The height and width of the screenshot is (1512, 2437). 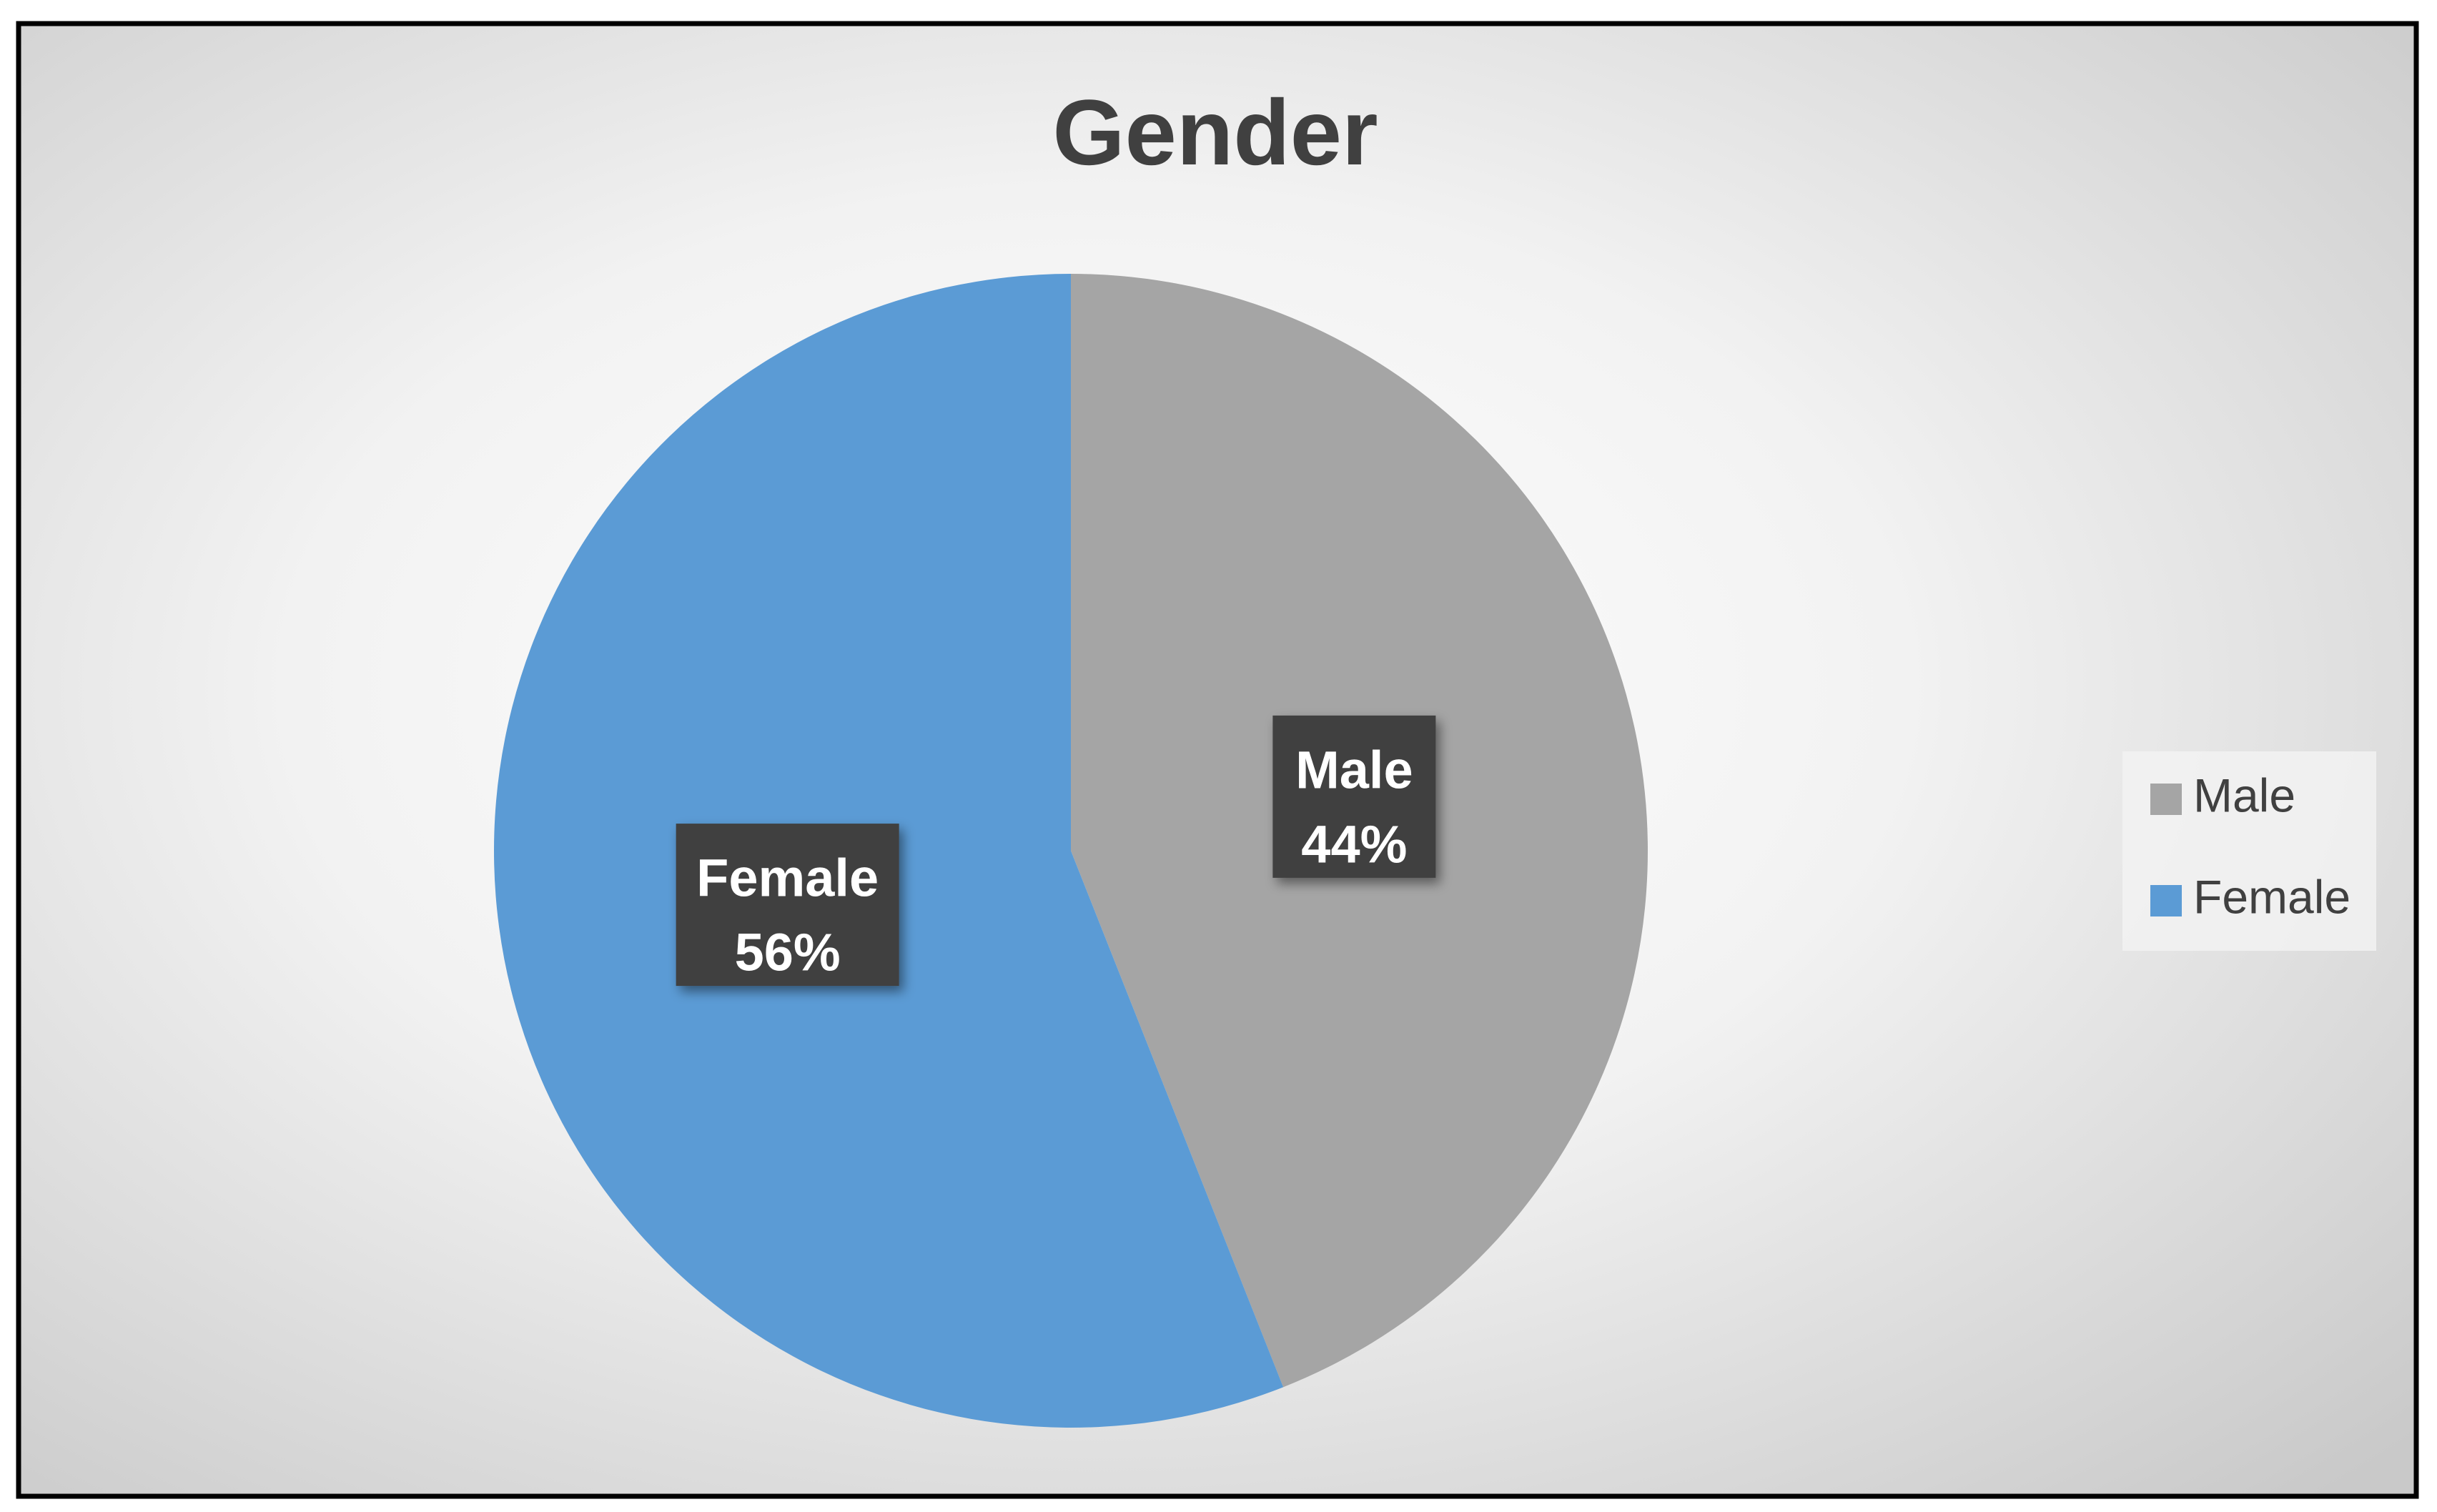 What do you see at coordinates (1215, 132) in the screenshot?
I see `chart-title: Gender` at bounding box center [1215, 132].